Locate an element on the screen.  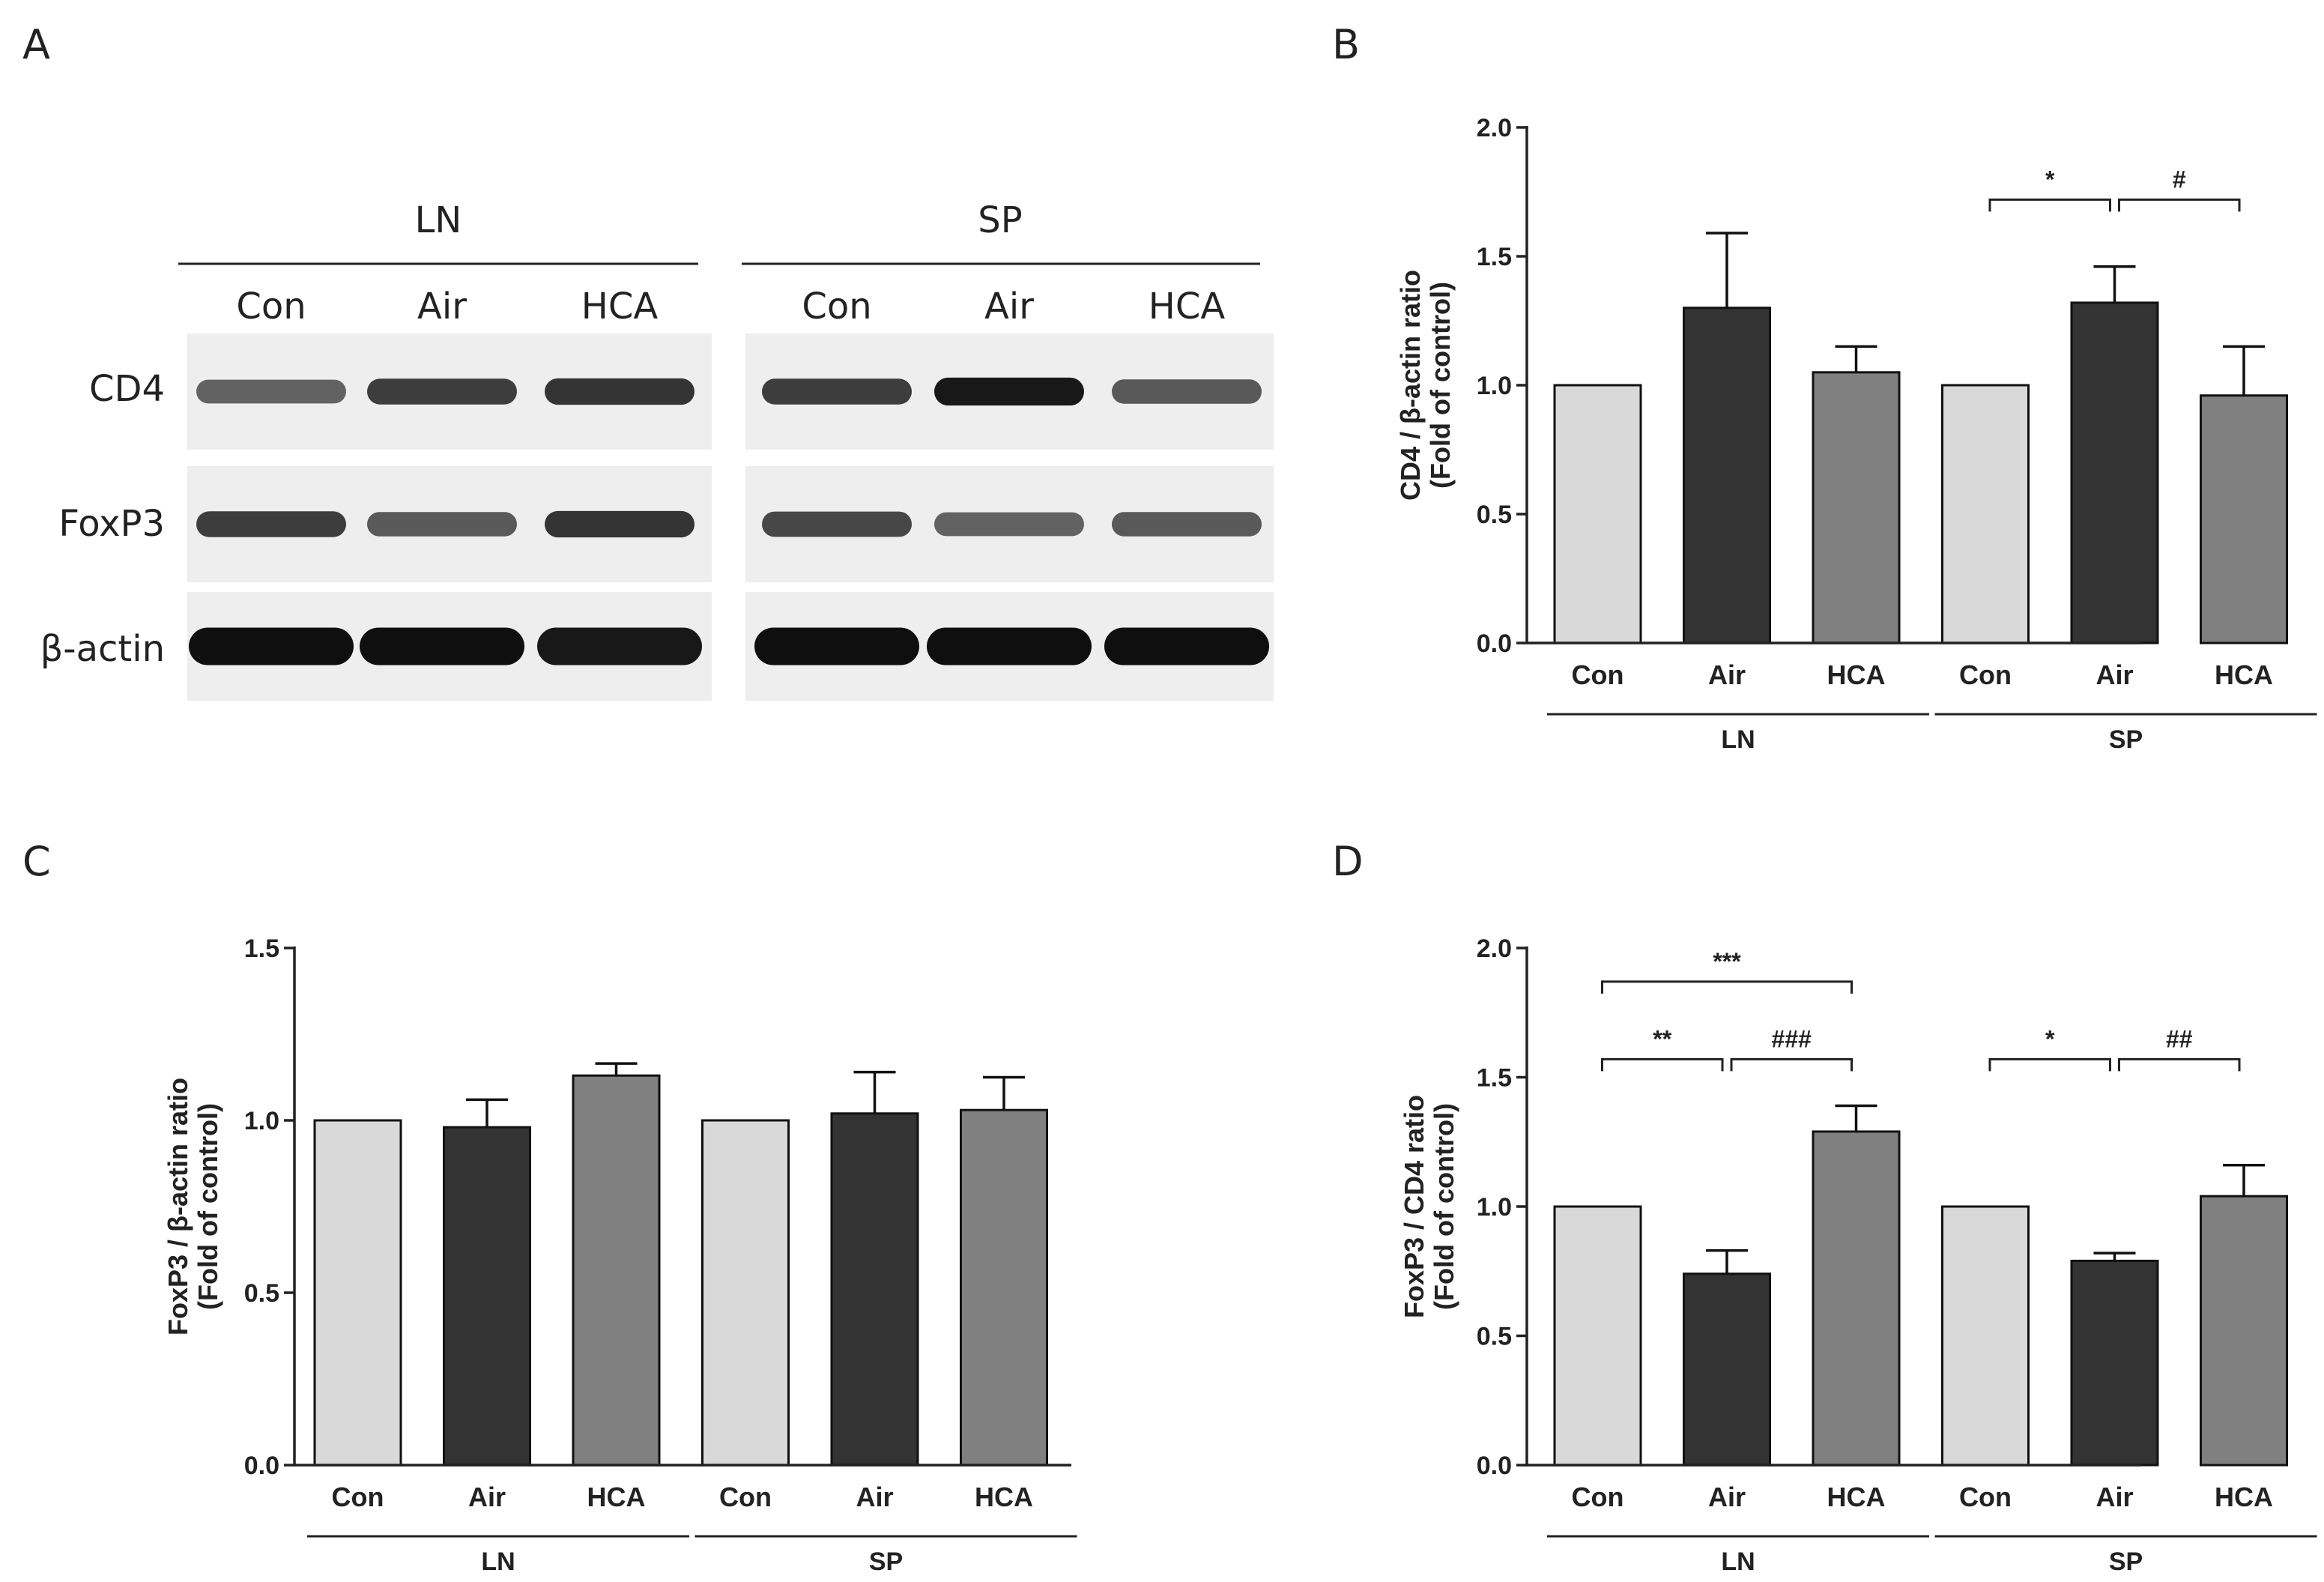
significance-label: ### is located at coordinates (1792, 1038).